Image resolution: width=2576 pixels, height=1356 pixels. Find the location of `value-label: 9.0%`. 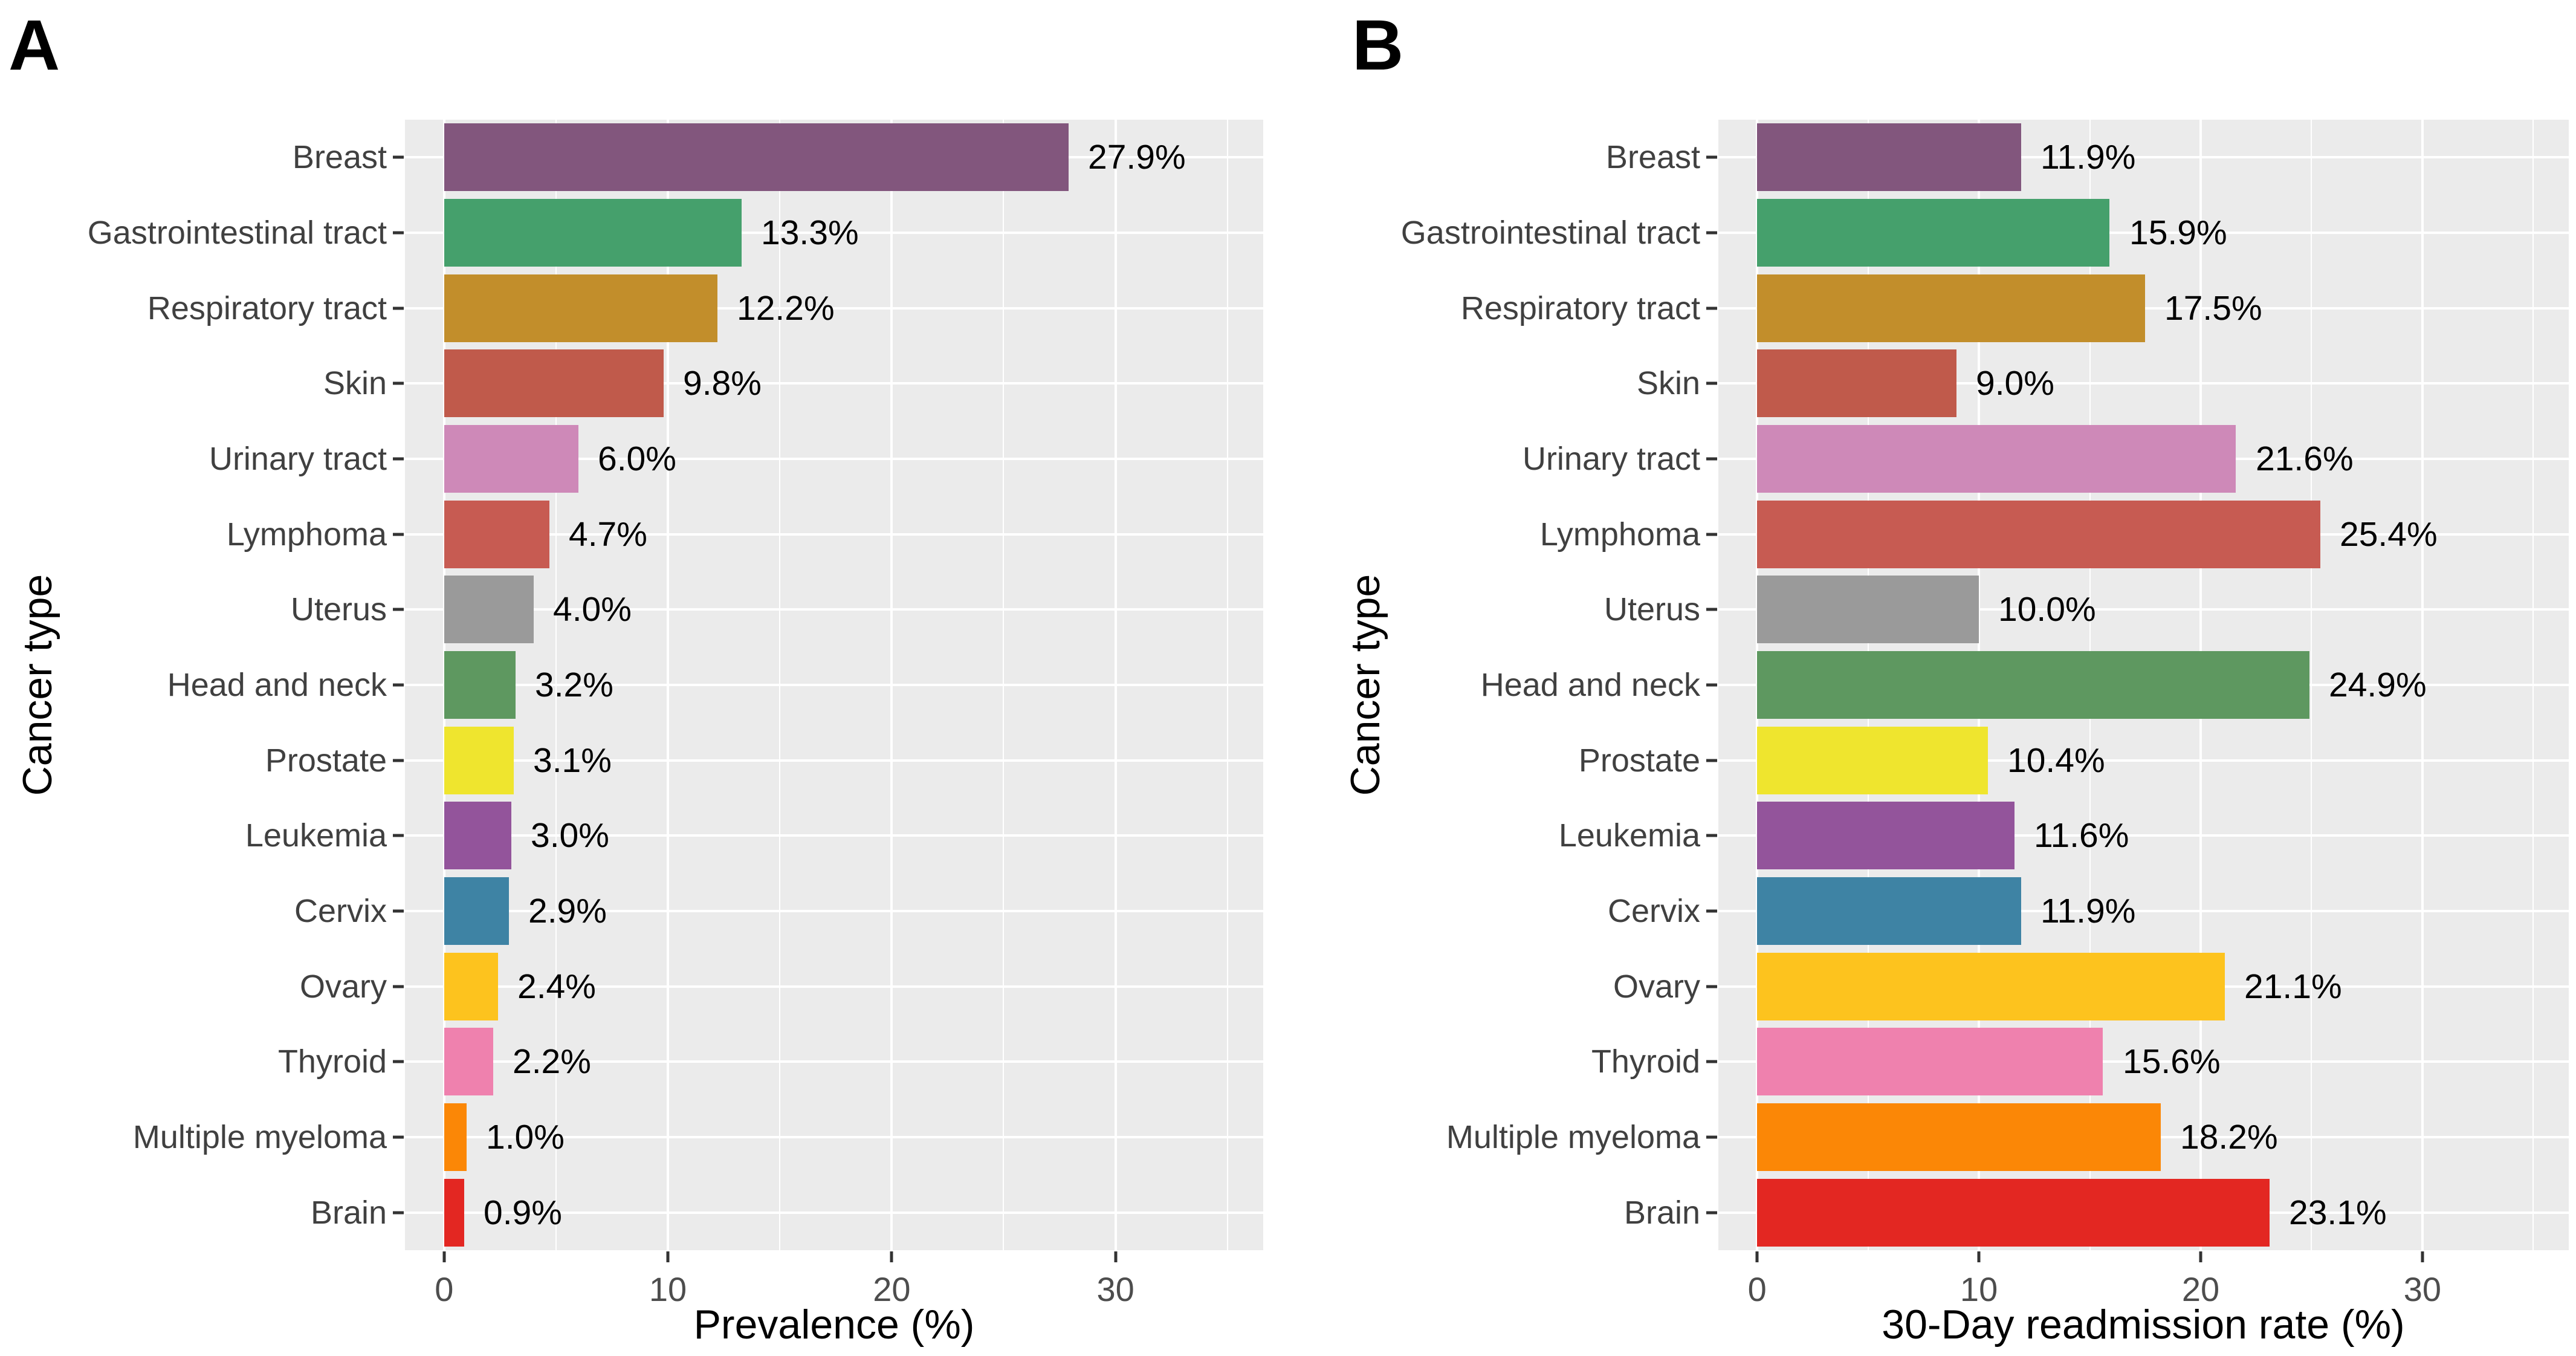

value-label: 9.0% is located at coordinates (2015, 383).